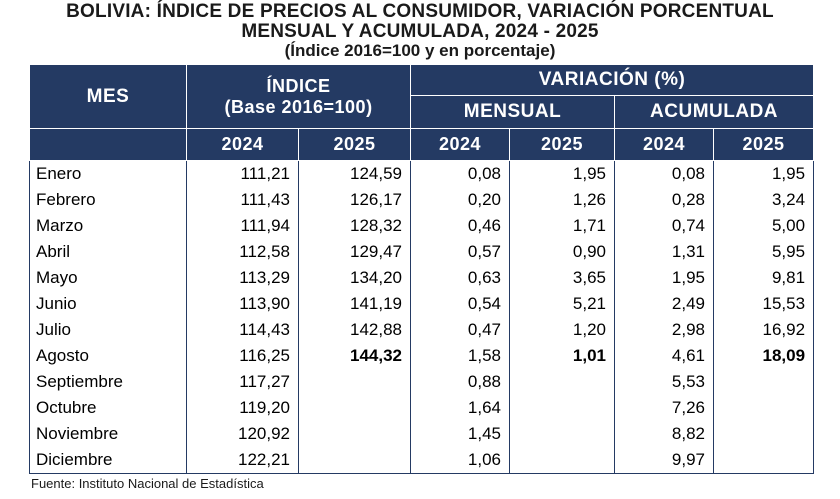 The image size is (840, 499). I want to click on index-2024-cell: 122,21, so click(242, 460).